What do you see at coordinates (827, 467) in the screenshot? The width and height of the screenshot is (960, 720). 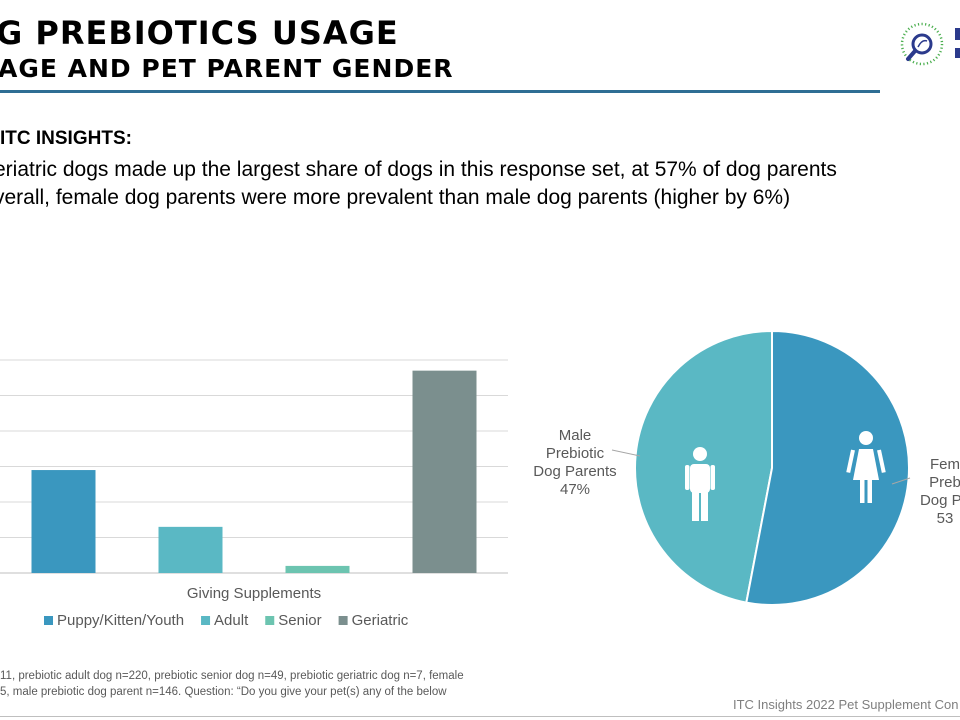 I see `pie-slice-female` at bounding box center [827, 467].